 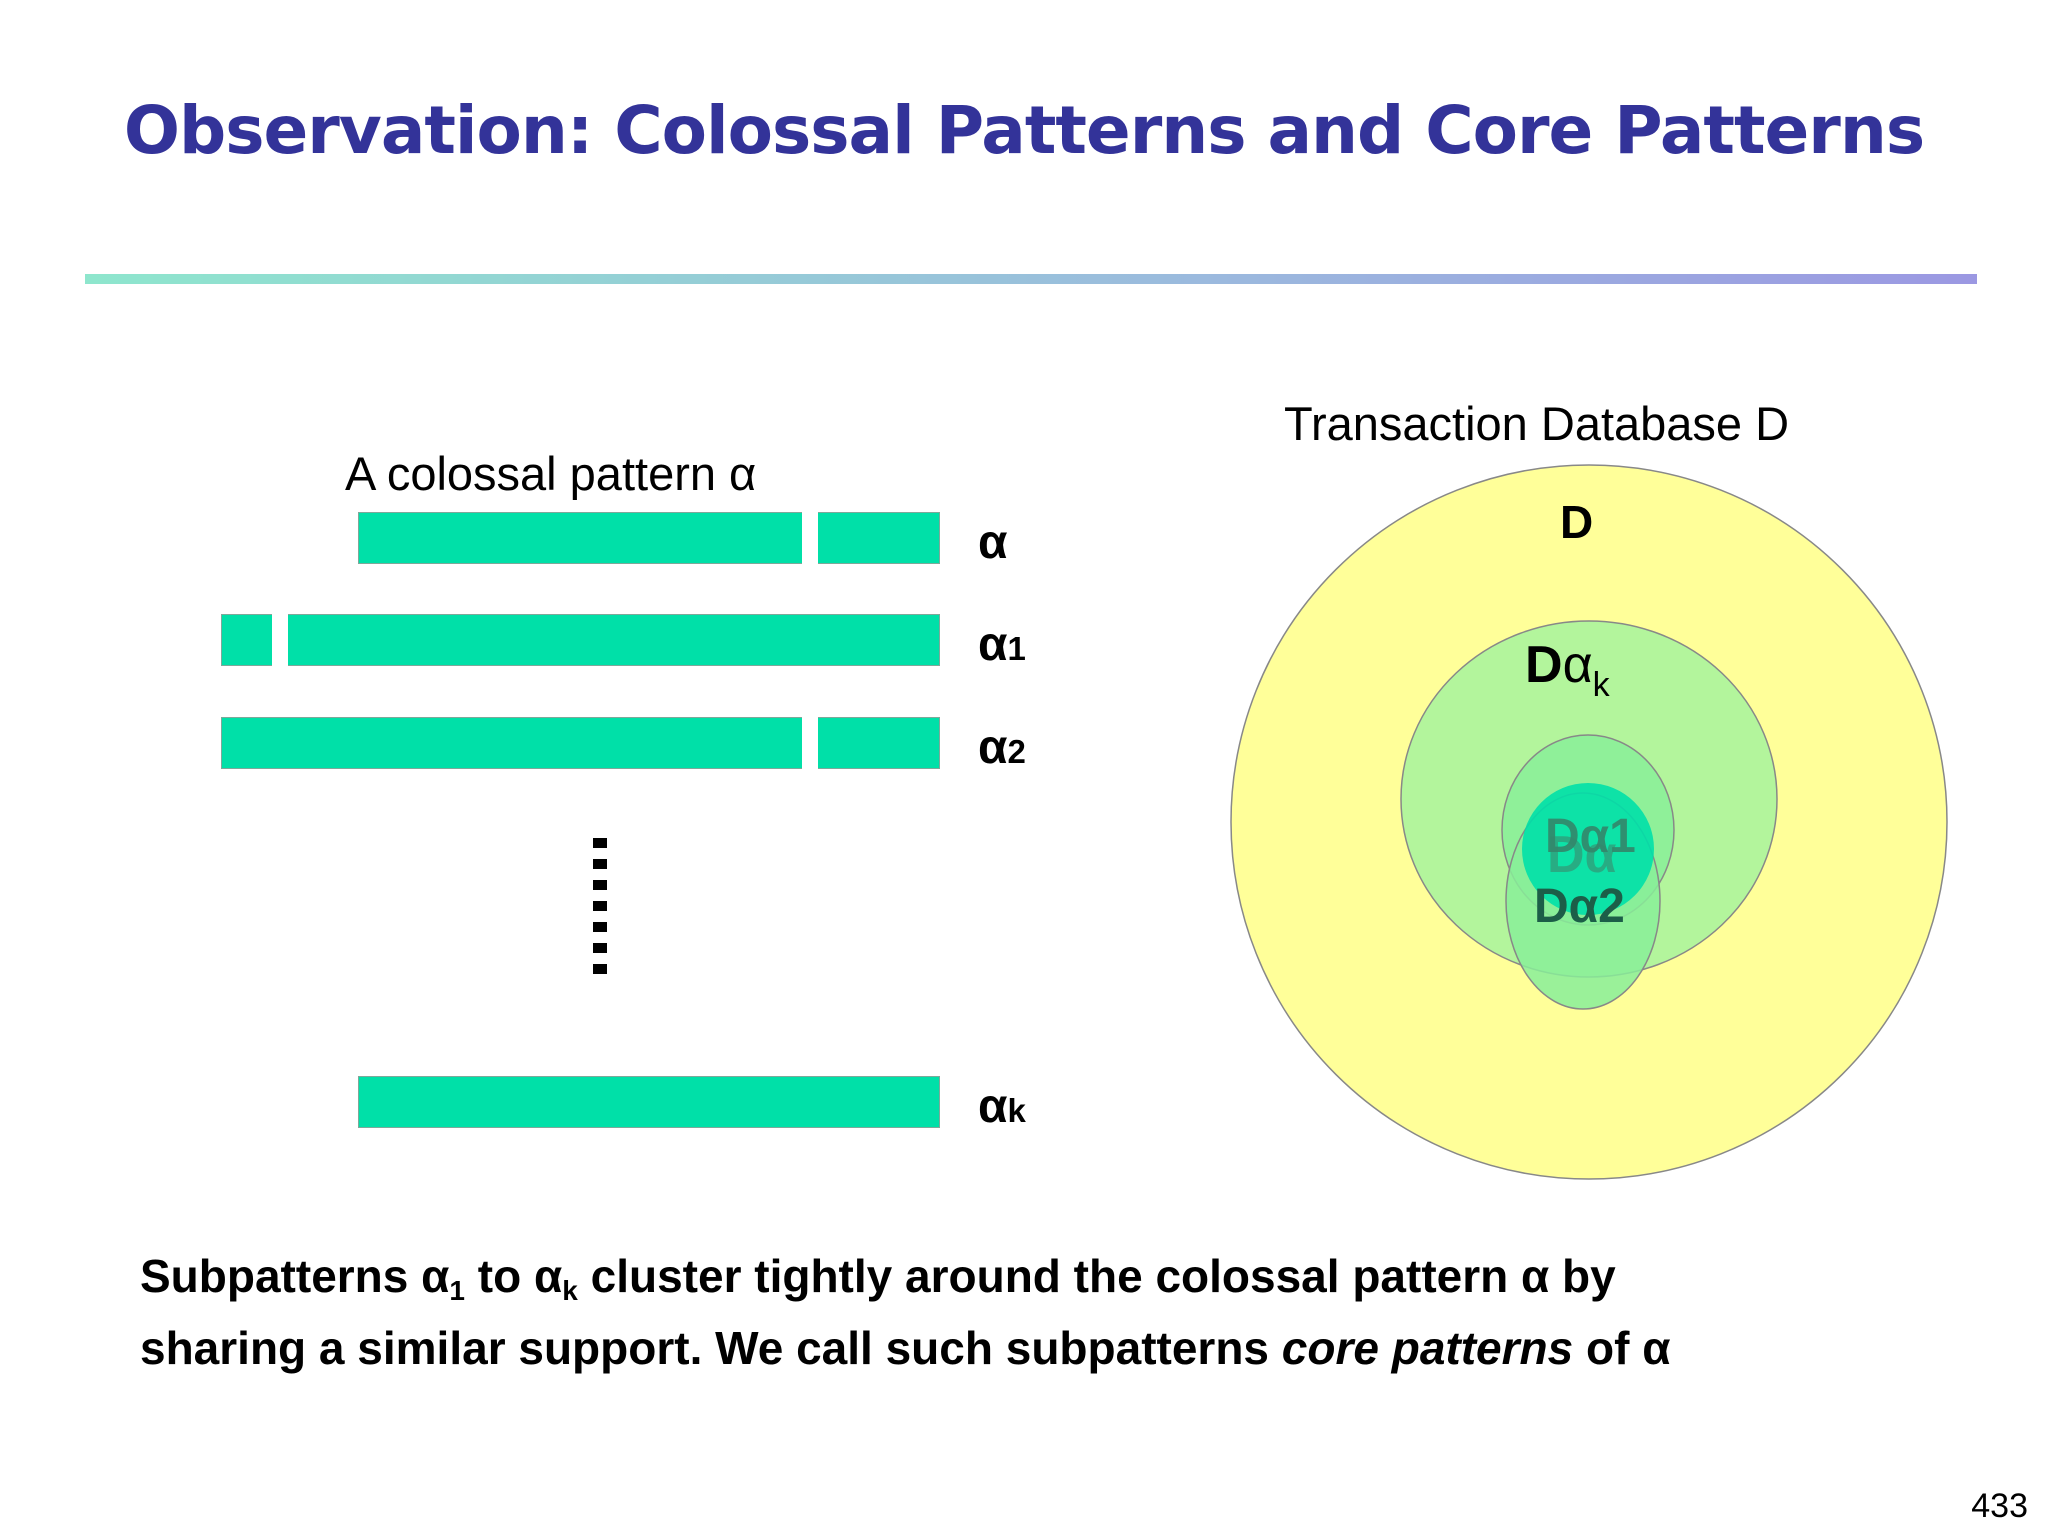 I want to click on d-alpha-1-label: Dα1, so click(x=1590, y=836).